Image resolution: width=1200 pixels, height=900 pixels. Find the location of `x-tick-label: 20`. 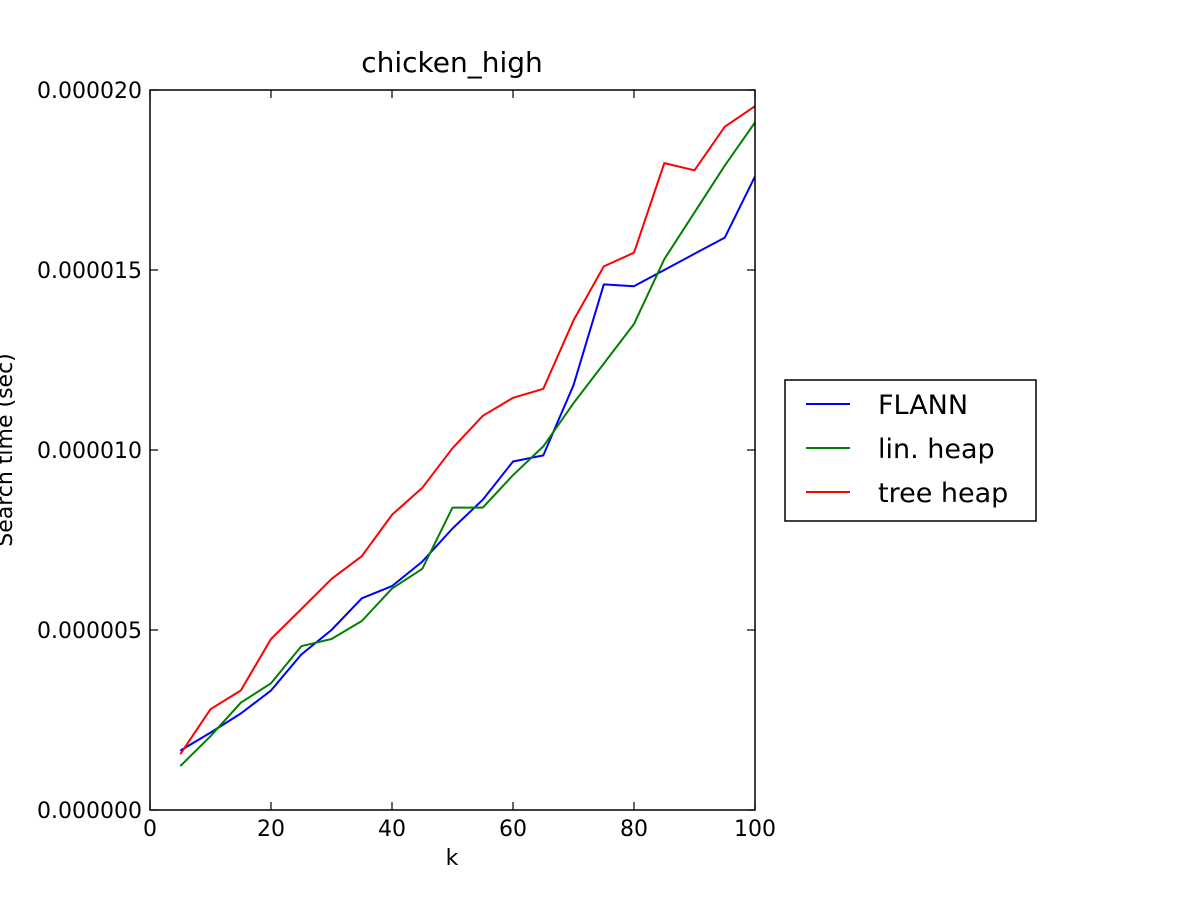

x-tick-label: 20 is located at coordinates (271, 829).